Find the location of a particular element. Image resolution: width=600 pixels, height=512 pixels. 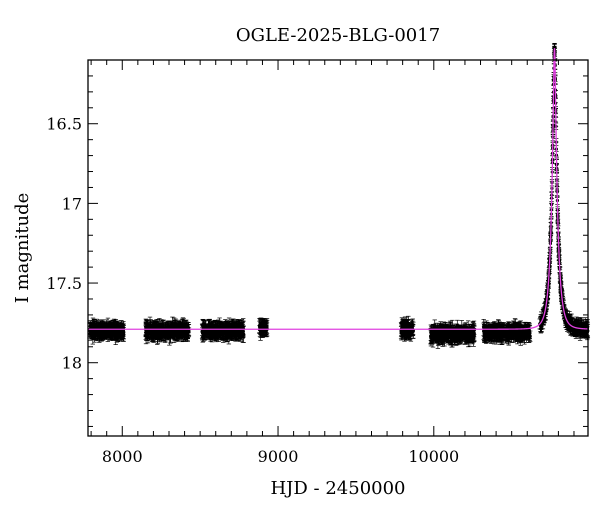

x-axis-label: HJD - 2450000 is located at coordinates (337, 488).